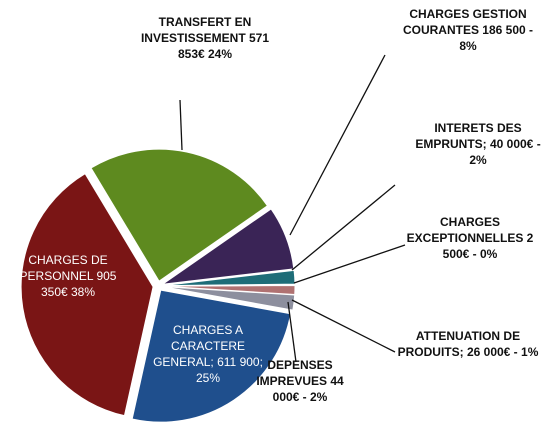  I want to click on slice-label: TRANSFERT EN INVESTISSEMENT 571 853€ 24%, so click(205, 38).